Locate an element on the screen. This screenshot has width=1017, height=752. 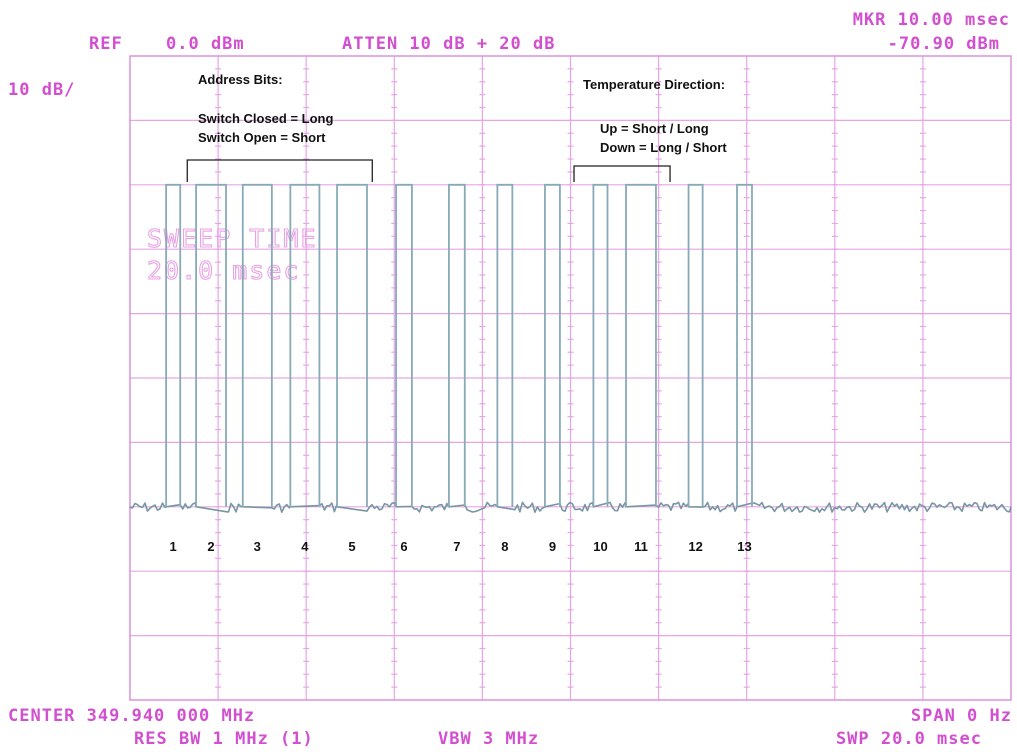
pulse-label-1: 1 is located at coordinates (173, 546).